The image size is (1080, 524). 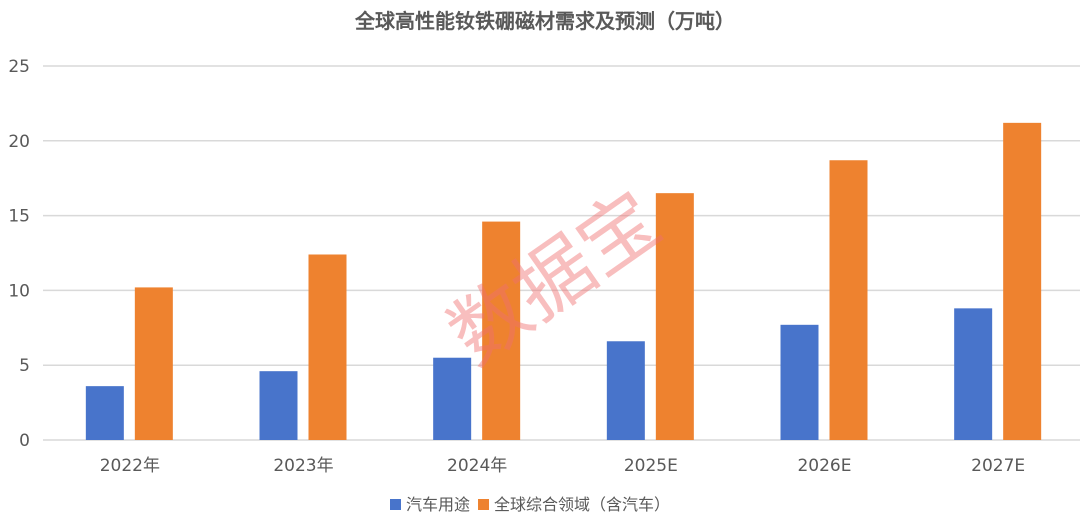 I want to click on y-tick-label: 0, so click(x=24, y=441).